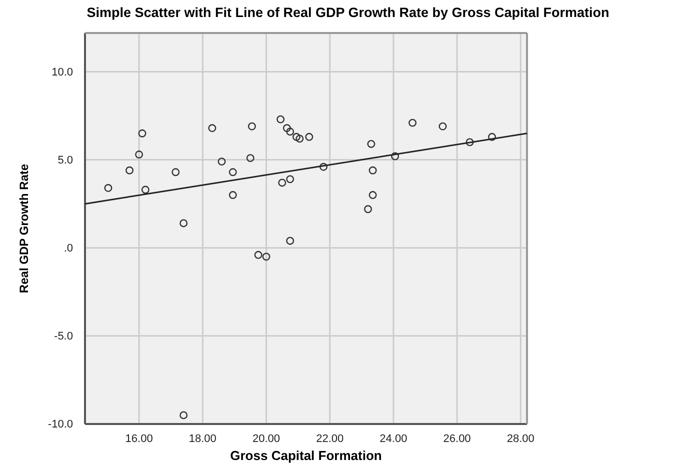 This screenshot has height=468, width=697. What do you see at coordinates (139, 438) in the screenshot?
I see `x-tick-label: 16.00` at bounding box center [139, 438].